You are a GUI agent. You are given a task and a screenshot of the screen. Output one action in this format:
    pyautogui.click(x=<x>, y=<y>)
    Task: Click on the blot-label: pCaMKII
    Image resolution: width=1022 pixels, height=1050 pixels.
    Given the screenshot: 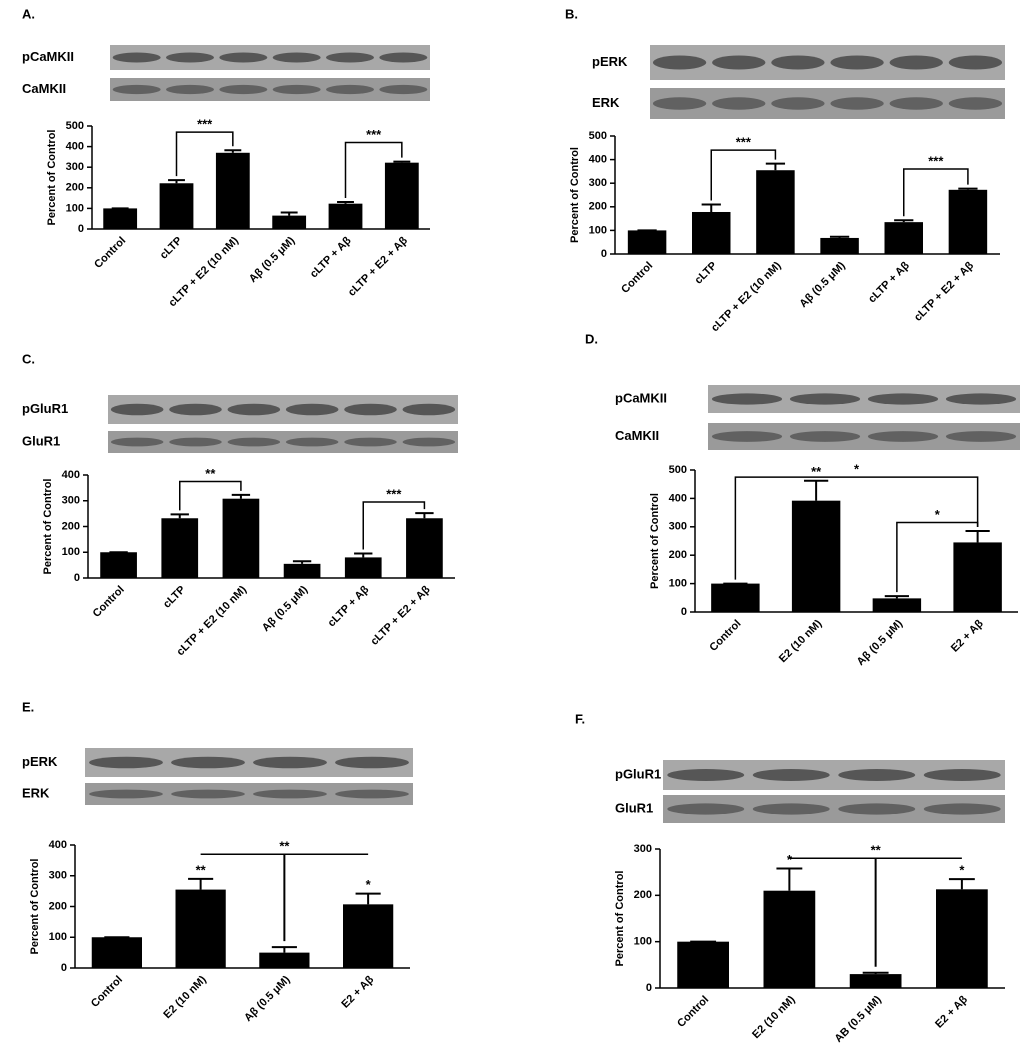 What is the action you would take?
    pyautogui.click(x=48, y=56)
    